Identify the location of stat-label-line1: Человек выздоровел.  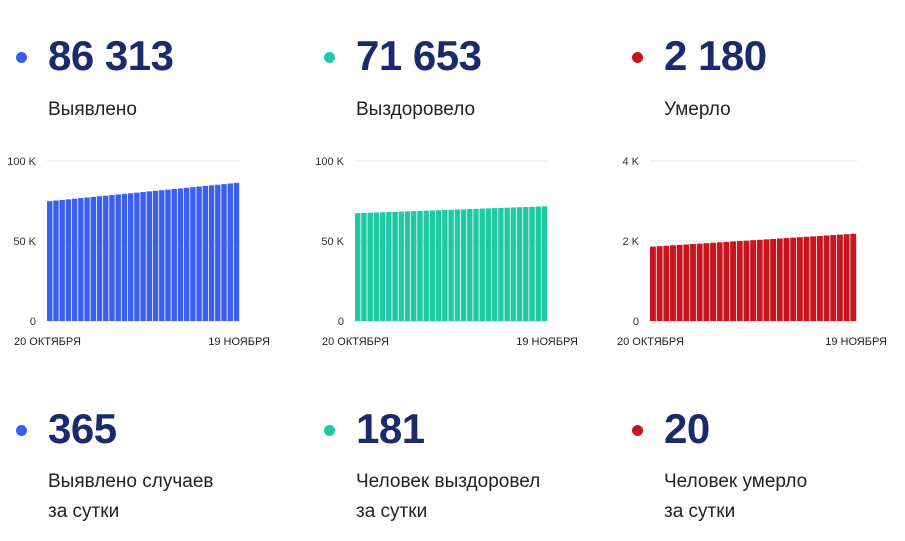
(448, 481).